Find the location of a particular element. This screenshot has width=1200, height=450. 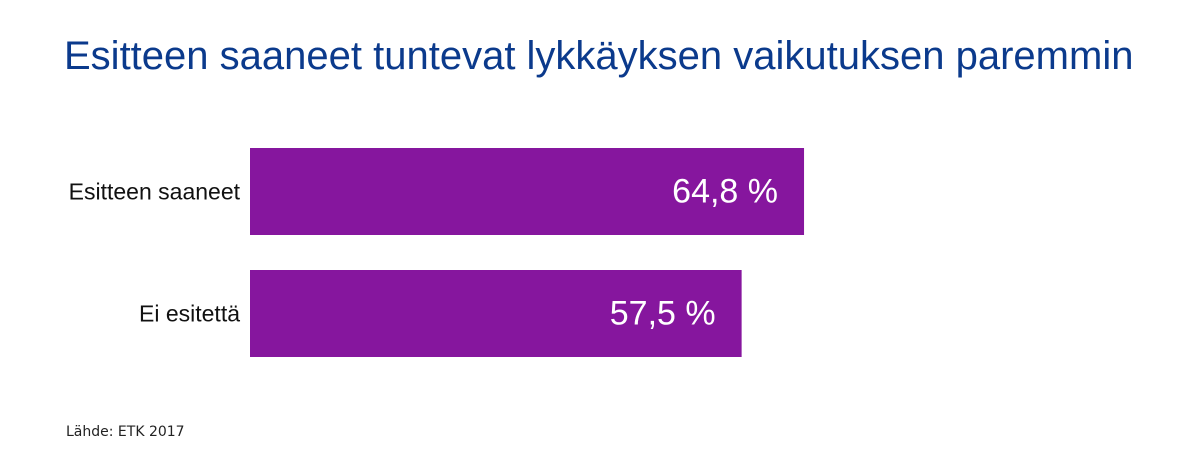

value-label-0: 64,8 % is located at coordinates (725, 192).